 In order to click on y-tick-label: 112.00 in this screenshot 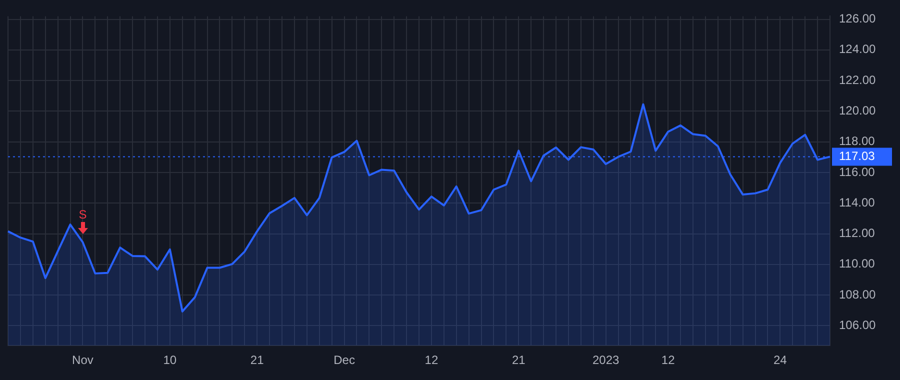, I will do `click(857, 233)`.